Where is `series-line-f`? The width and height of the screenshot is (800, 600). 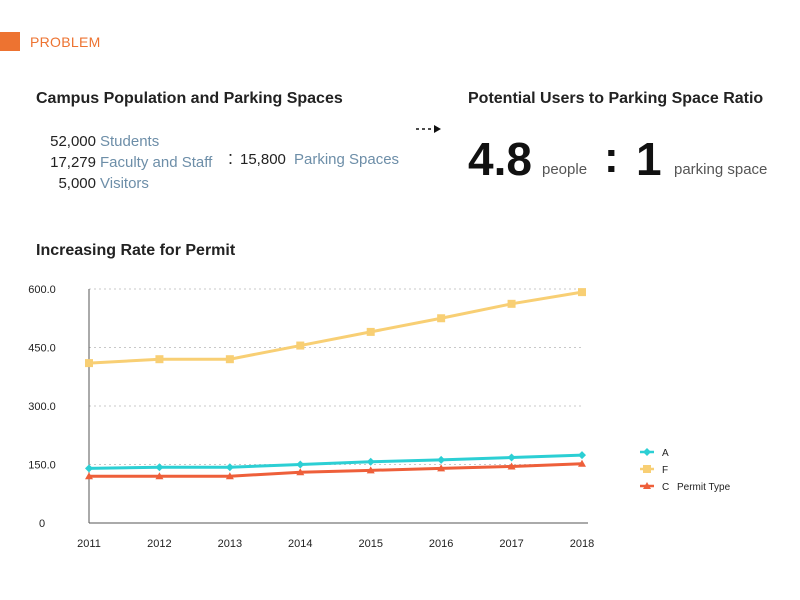
series-line-f is located at coordinates (335, 327).